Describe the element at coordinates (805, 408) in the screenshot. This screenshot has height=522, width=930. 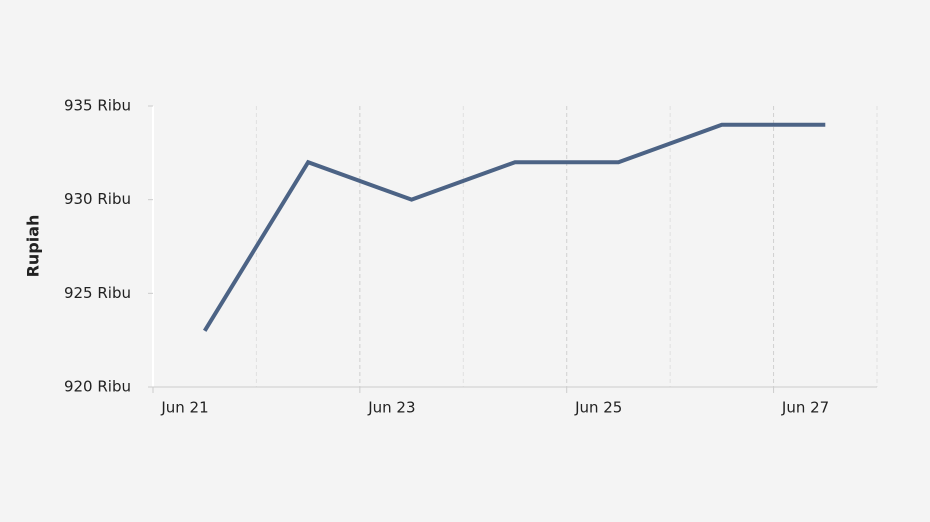
I see `x-tick-label: Jun 27` at that location.